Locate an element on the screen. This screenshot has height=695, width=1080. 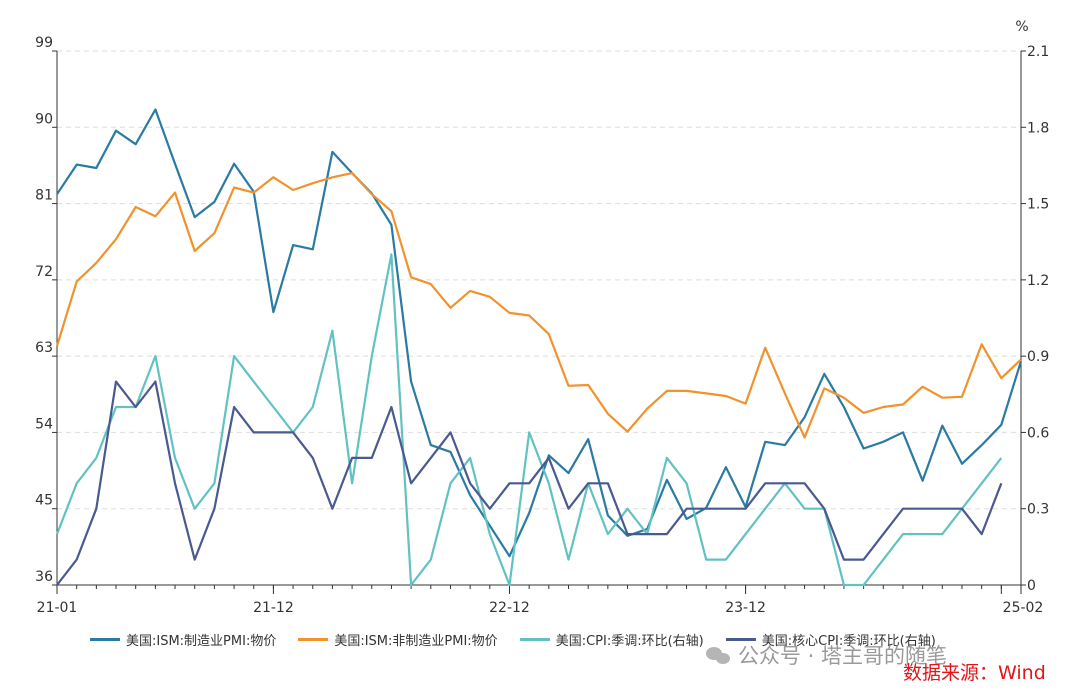
legend-item-4: 美国:核心CPI:季调:环比(右轴) is located at coordinates (830, 639).